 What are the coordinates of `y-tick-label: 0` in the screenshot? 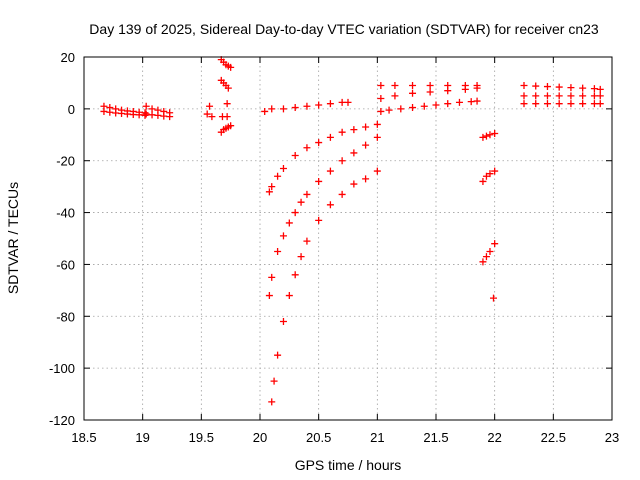 It's located at (71, 109).